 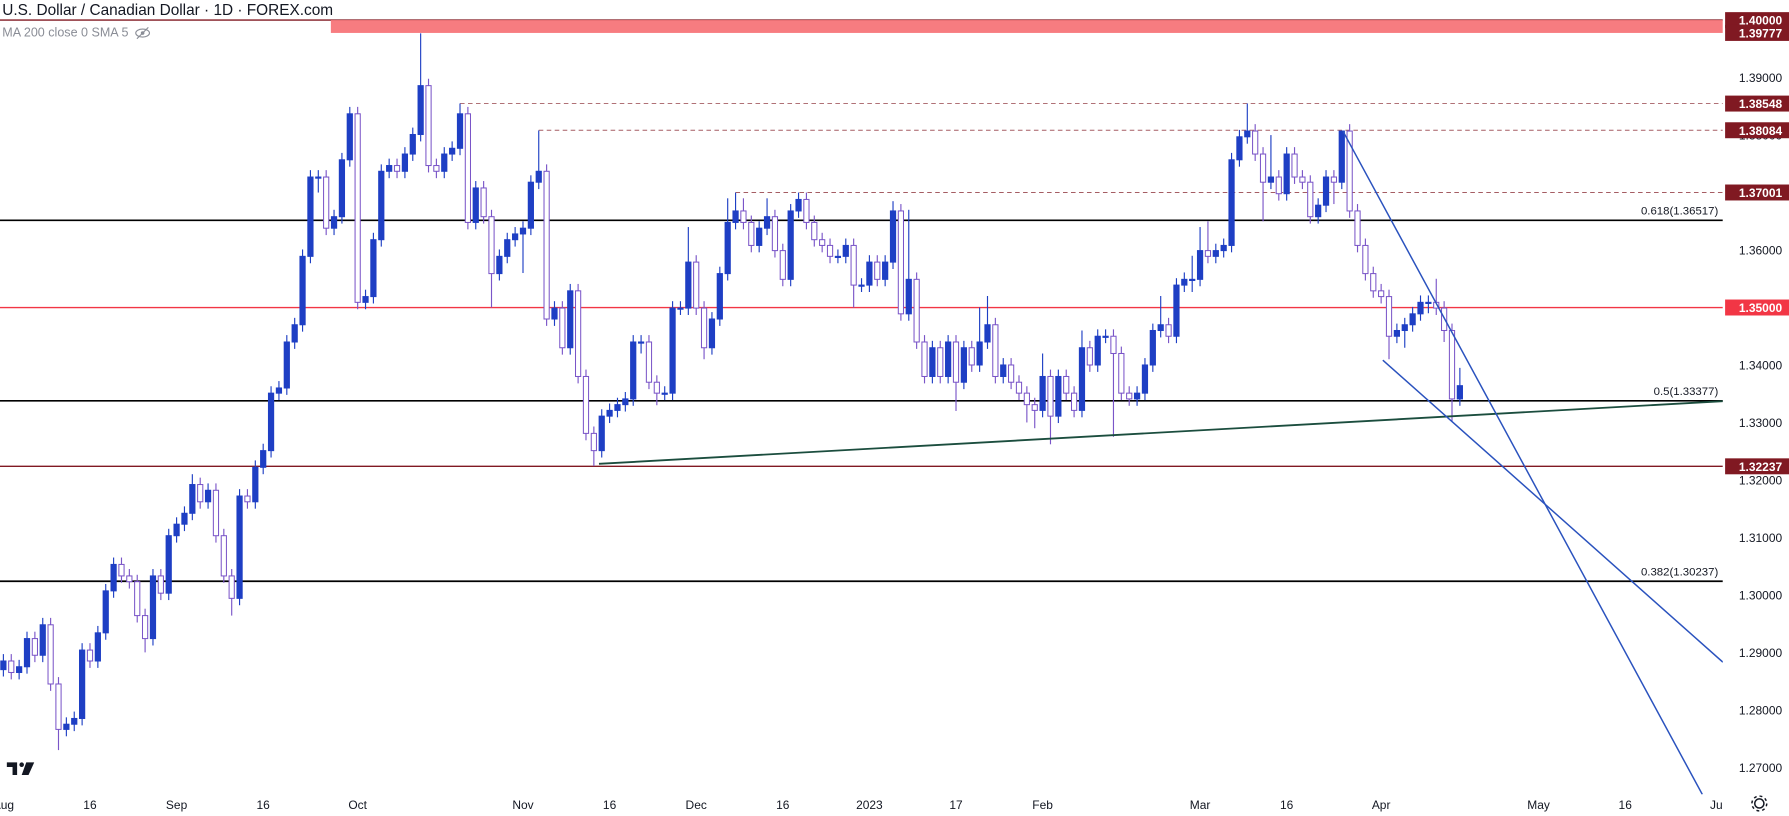 What do you see at coordinates (696, 805) in the screenshot?
I see `x-tick-label: Dec` at bounding box center [696, 805].